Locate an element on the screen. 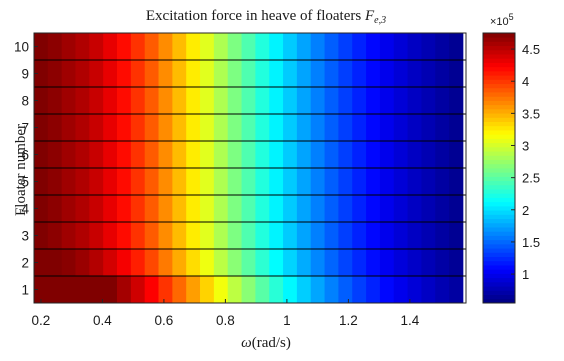 The height and width of the screenshot is (361, 564). y-tick-label: 7 is located at coordinates (25, 128).